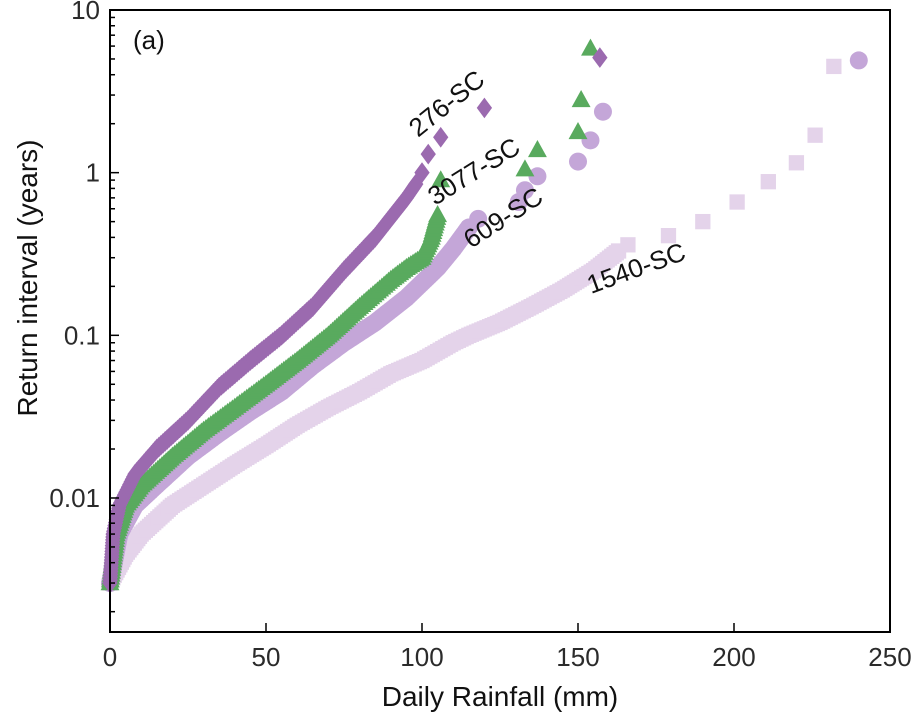 Image resolution: width=922 pixels, height=721 pixels. I want to click on series-label-276-sc: 276-SC, so click(446, 103).